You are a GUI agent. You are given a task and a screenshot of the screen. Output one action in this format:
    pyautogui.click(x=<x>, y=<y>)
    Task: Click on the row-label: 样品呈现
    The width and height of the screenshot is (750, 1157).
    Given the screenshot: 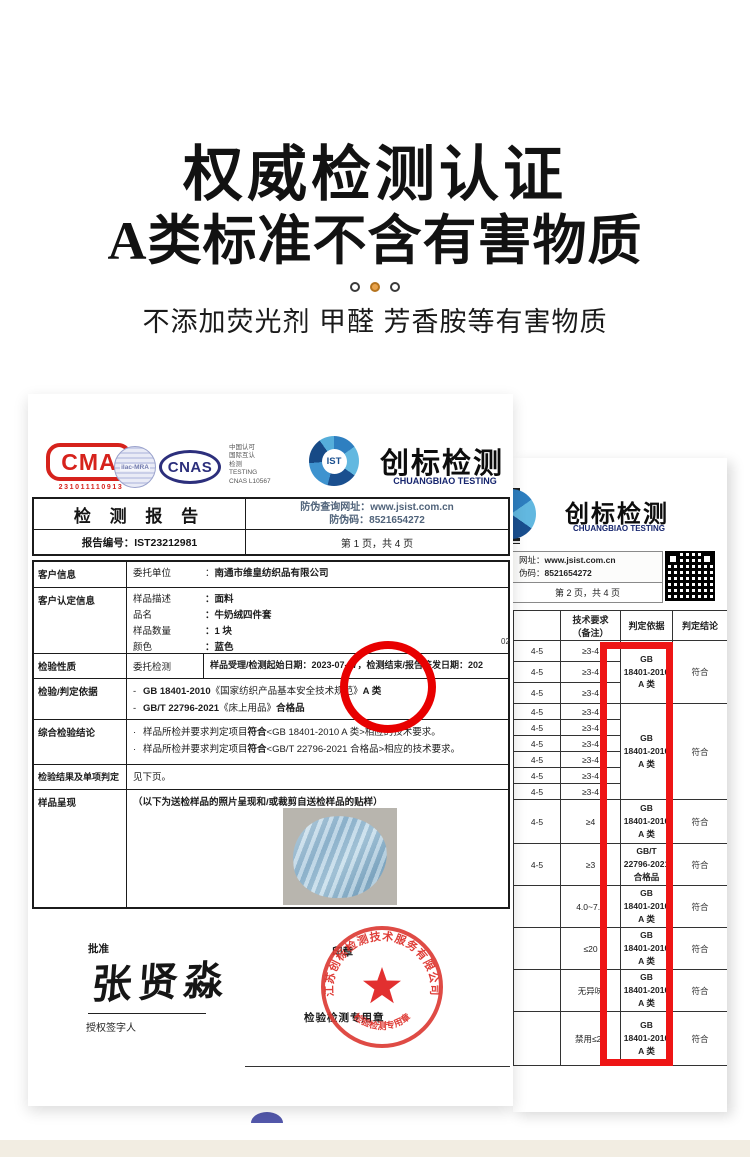 What is the action you would take?
    pyautogui.click(x=80, y=848)
    